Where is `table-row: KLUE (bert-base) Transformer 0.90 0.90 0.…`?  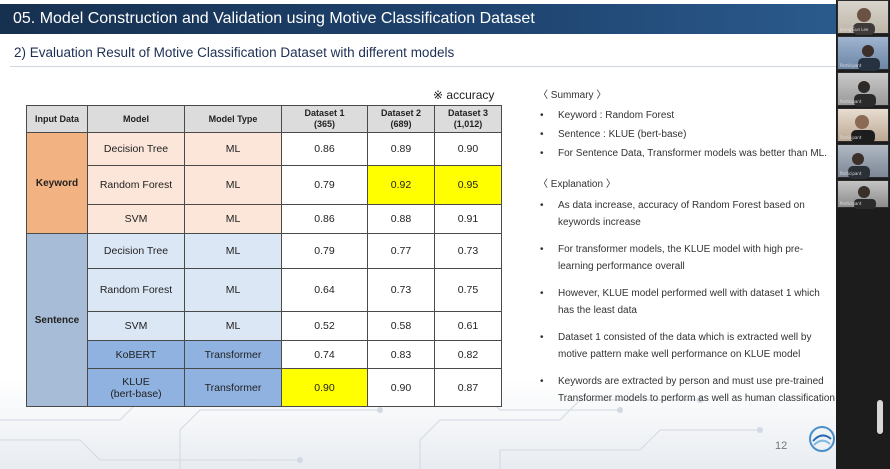 table-row: KLUE (bert-base) Transformer 0.90 0.90 0.… is located at coordinates (264, 387).